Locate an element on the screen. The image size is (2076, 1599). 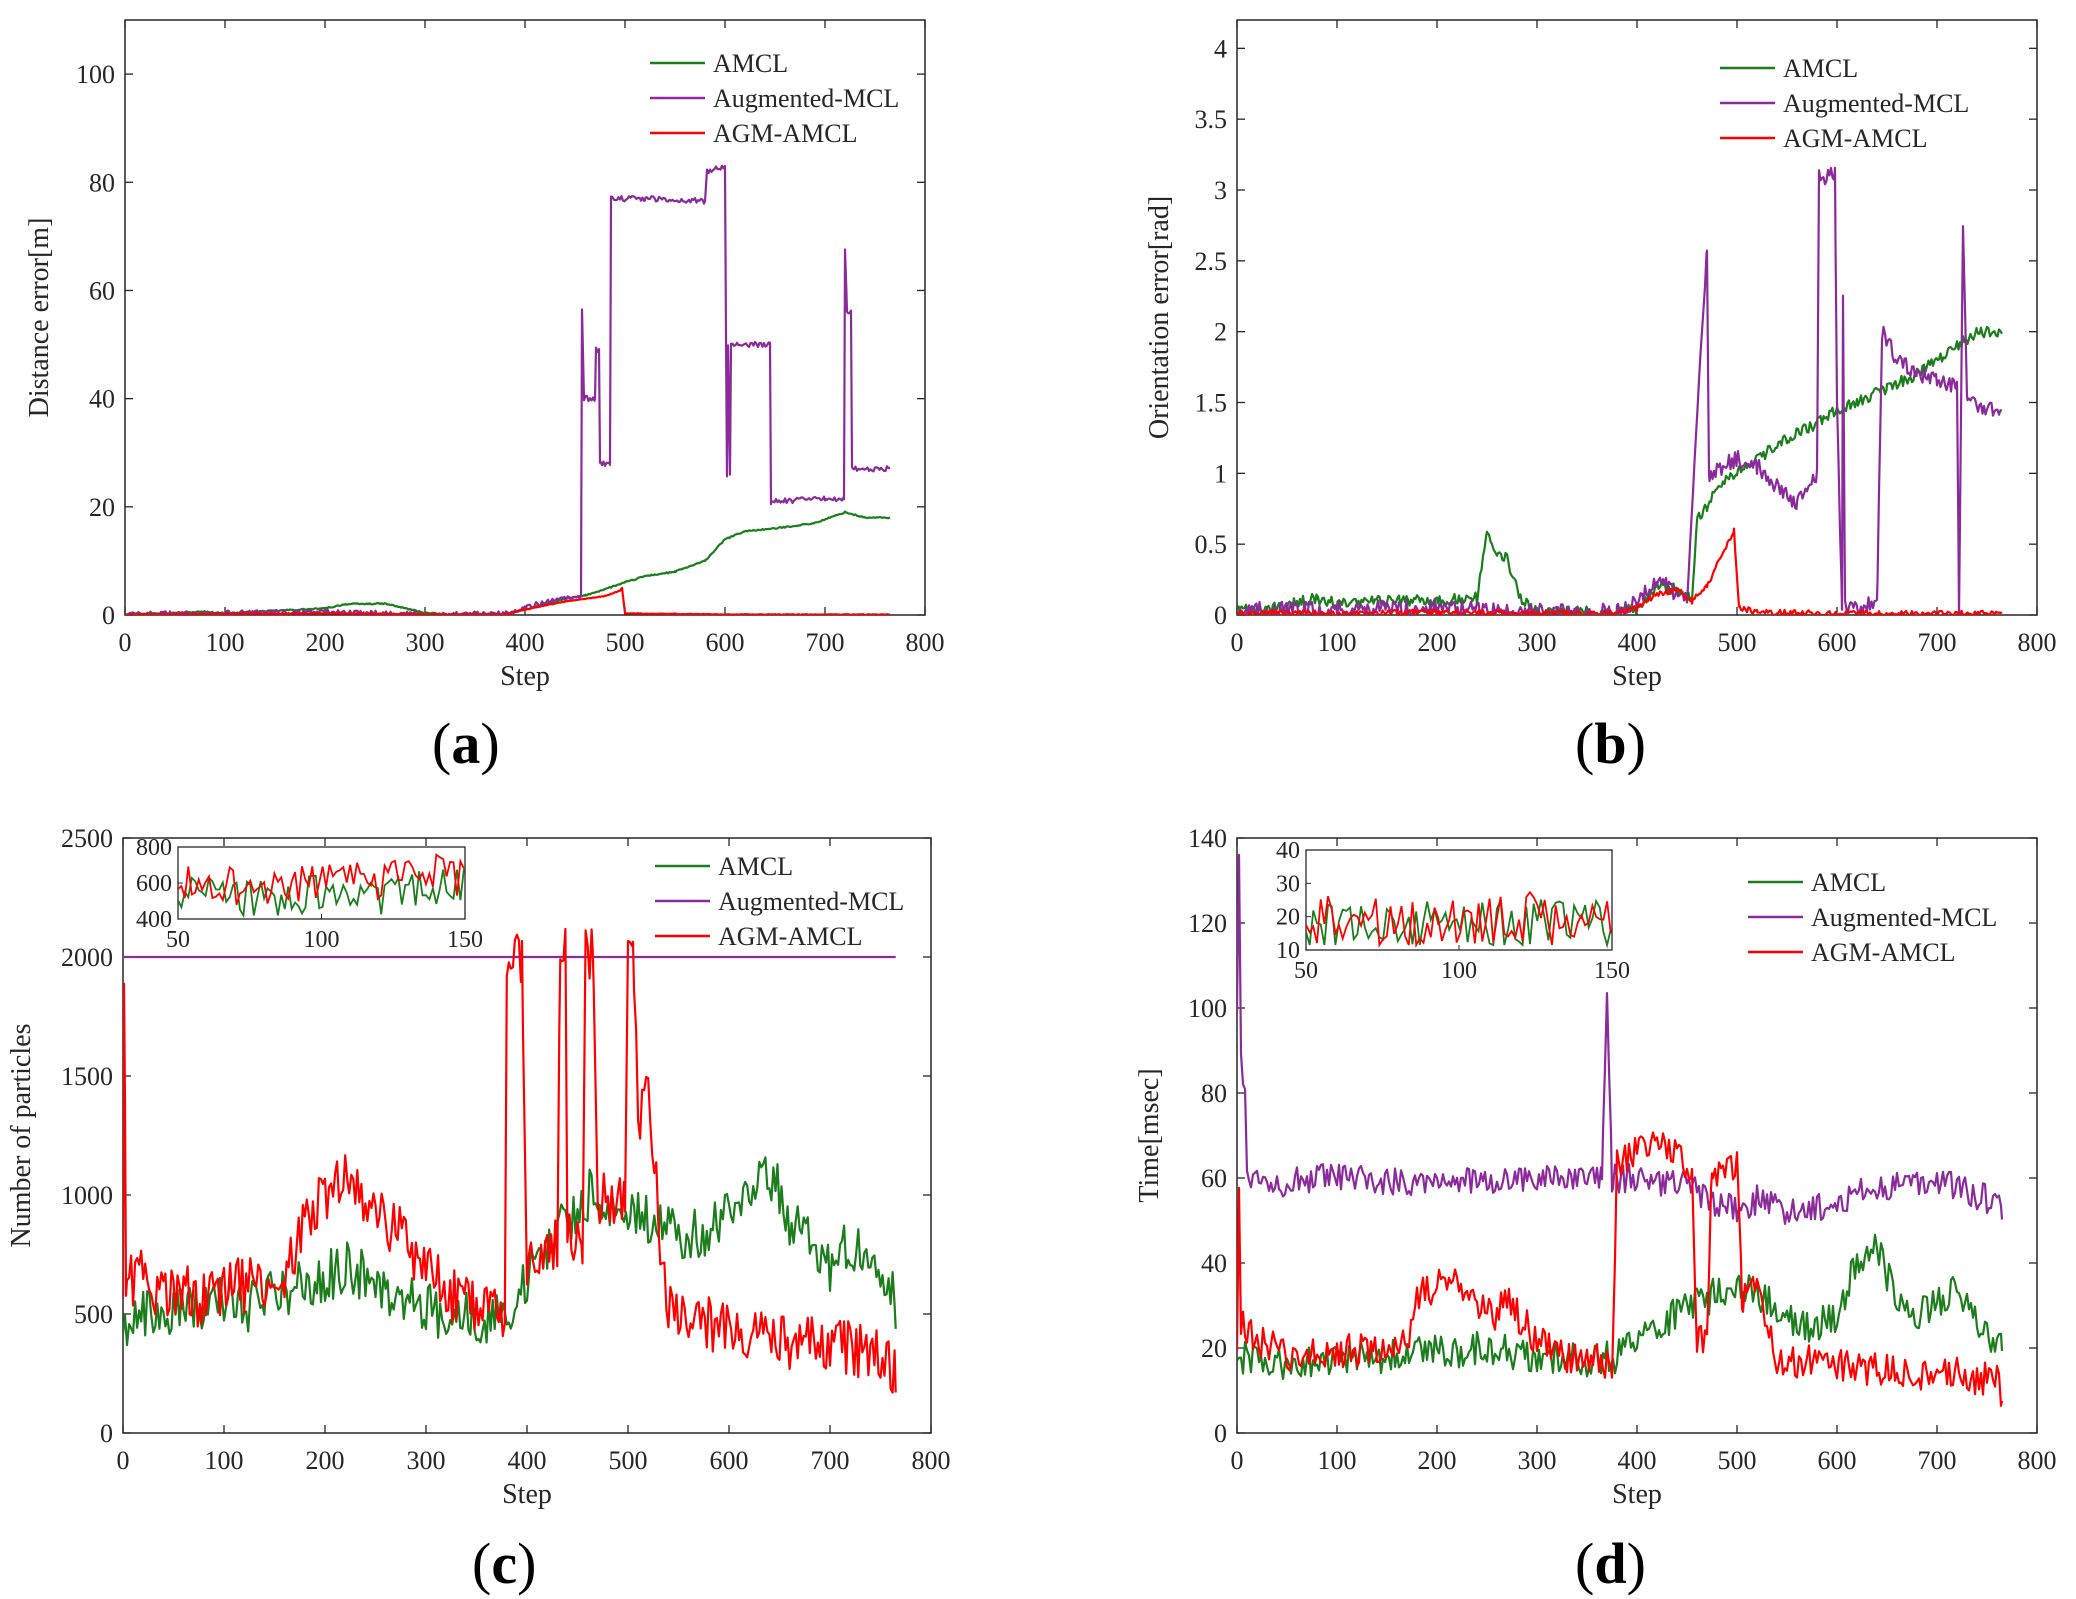
series-line-amcl is located at coordinates (510, 1251).